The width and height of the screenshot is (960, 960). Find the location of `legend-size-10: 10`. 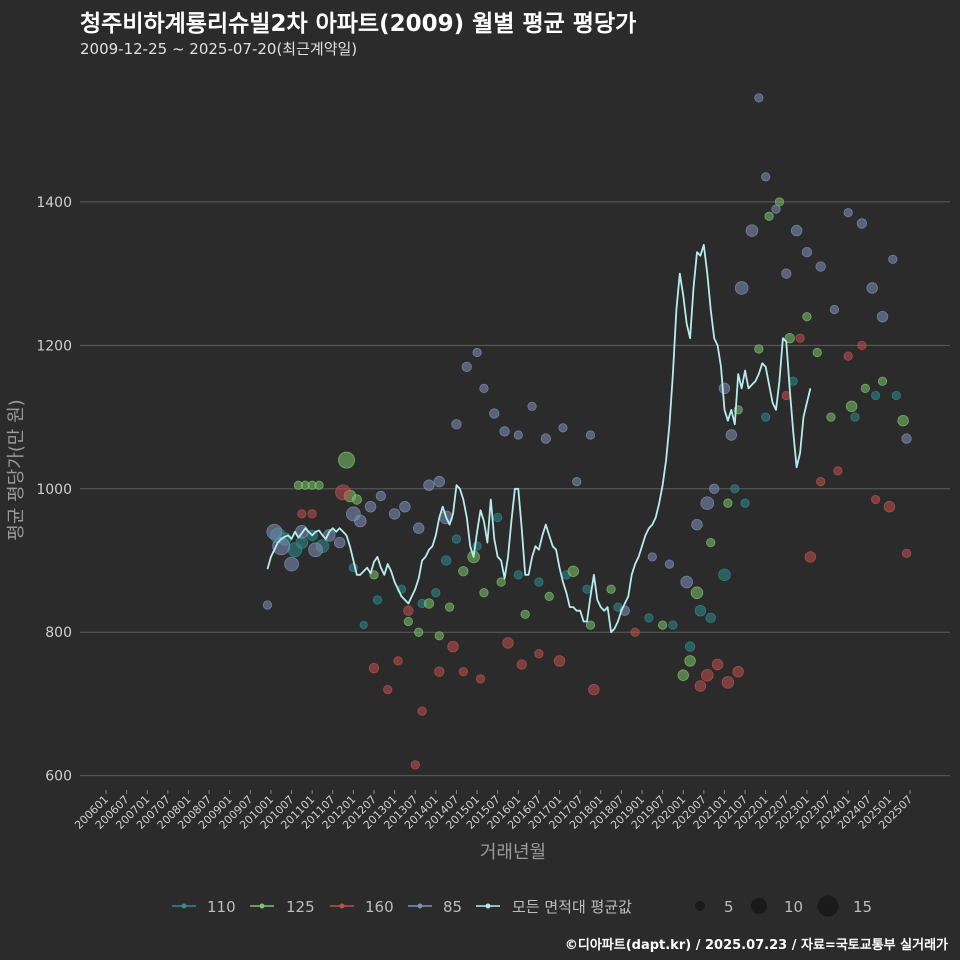

legend-size-10: 10 is located at coordinates (777, 907).